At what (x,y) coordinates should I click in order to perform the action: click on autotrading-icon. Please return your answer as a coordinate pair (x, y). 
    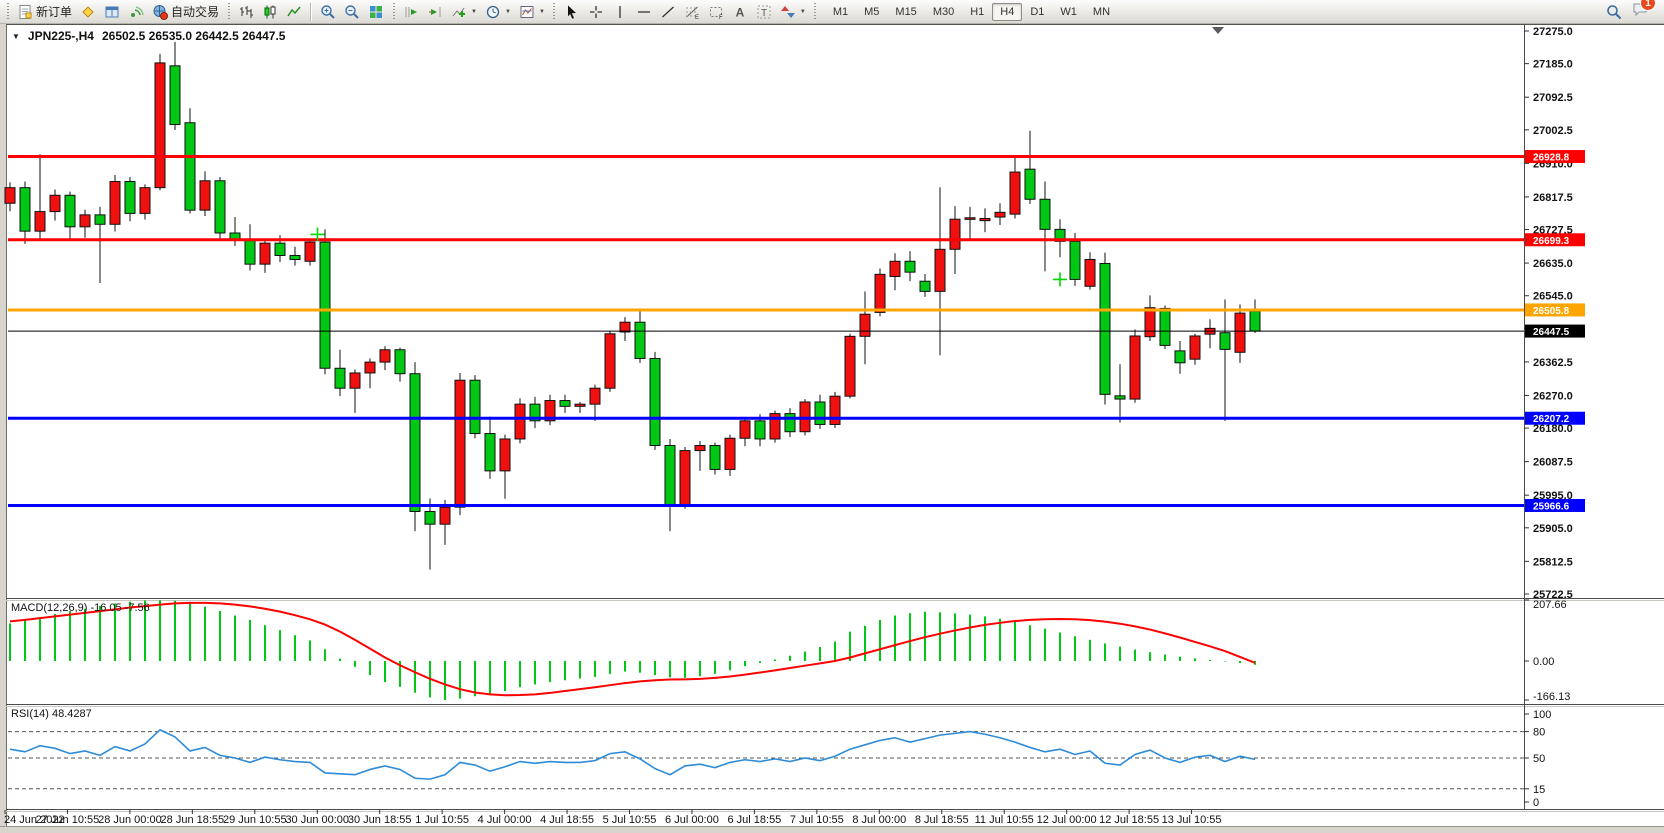
    Looking at the image, I should click on (160, 12).